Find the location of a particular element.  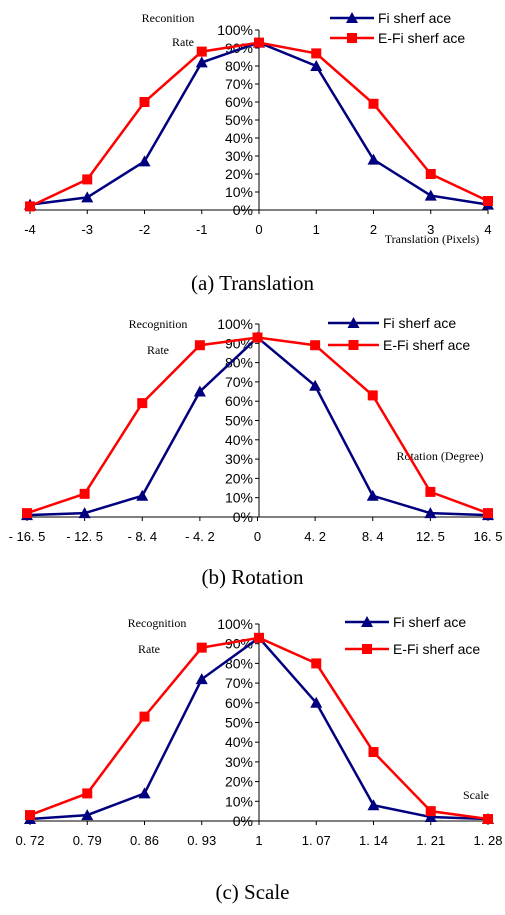

x-tick-label: 0. 79 is located at coordinates (87, 840).